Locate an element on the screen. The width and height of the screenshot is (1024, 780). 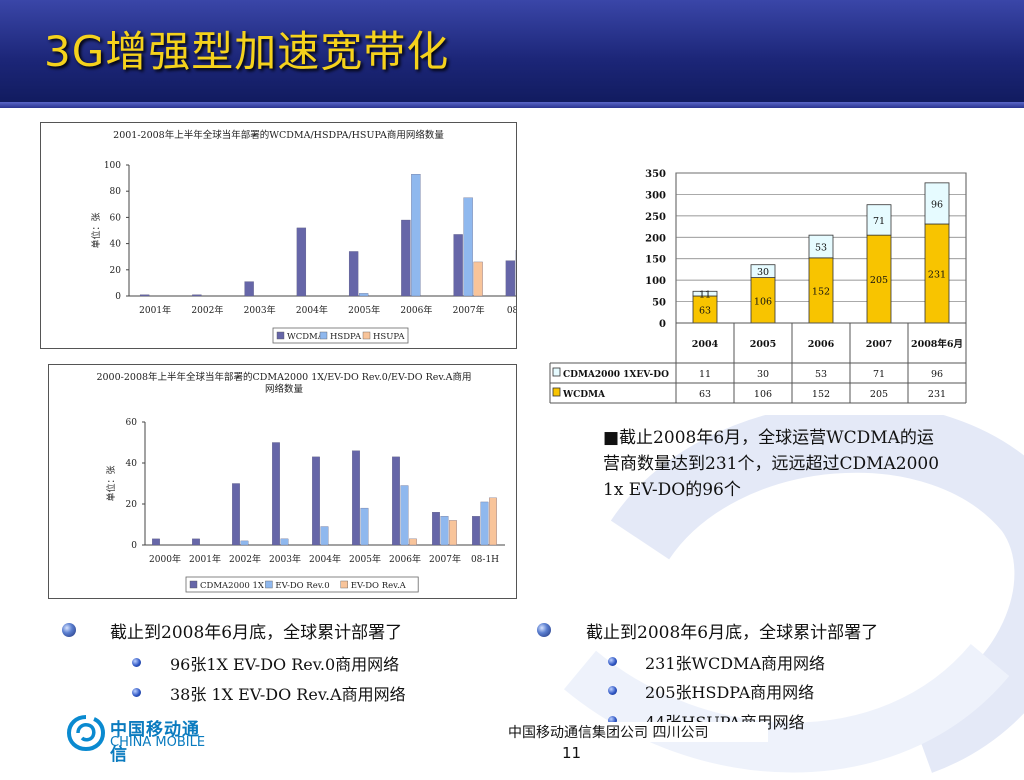
legend-label: EV-DO Rev.A is located at coordinates (379, 586).